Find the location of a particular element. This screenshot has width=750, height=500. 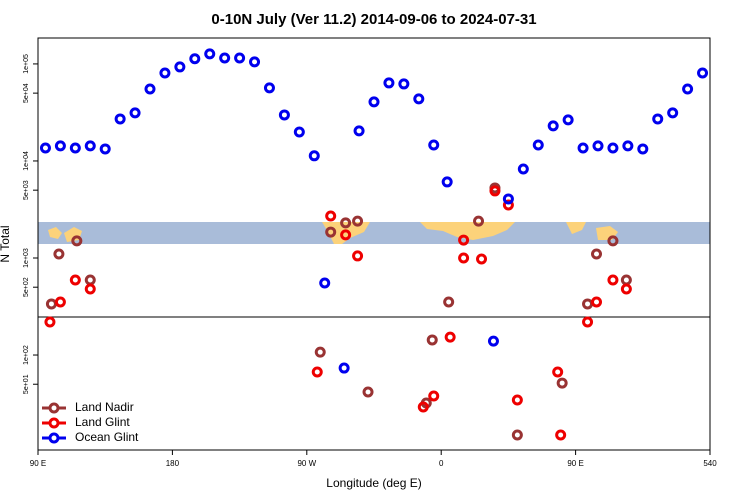

legend-label: Ocean Glint is located at coordinates (107, 437).